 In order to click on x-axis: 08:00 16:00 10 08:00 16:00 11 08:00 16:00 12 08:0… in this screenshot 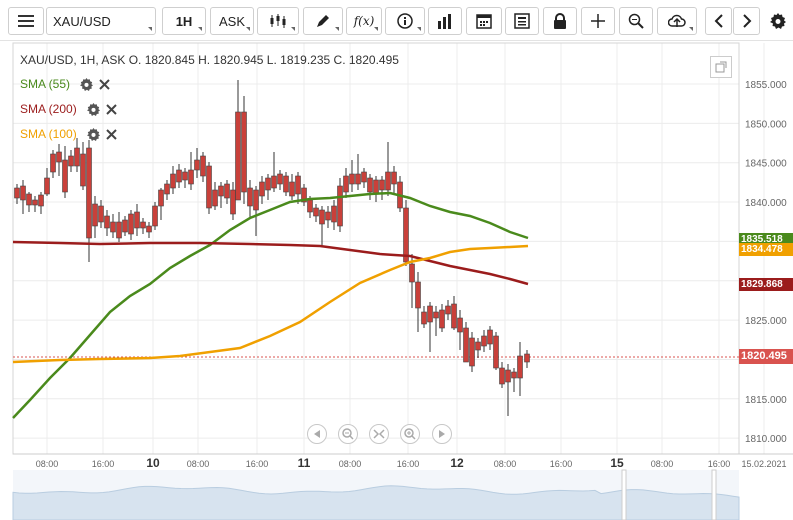, I will do `click(403, 461)`.